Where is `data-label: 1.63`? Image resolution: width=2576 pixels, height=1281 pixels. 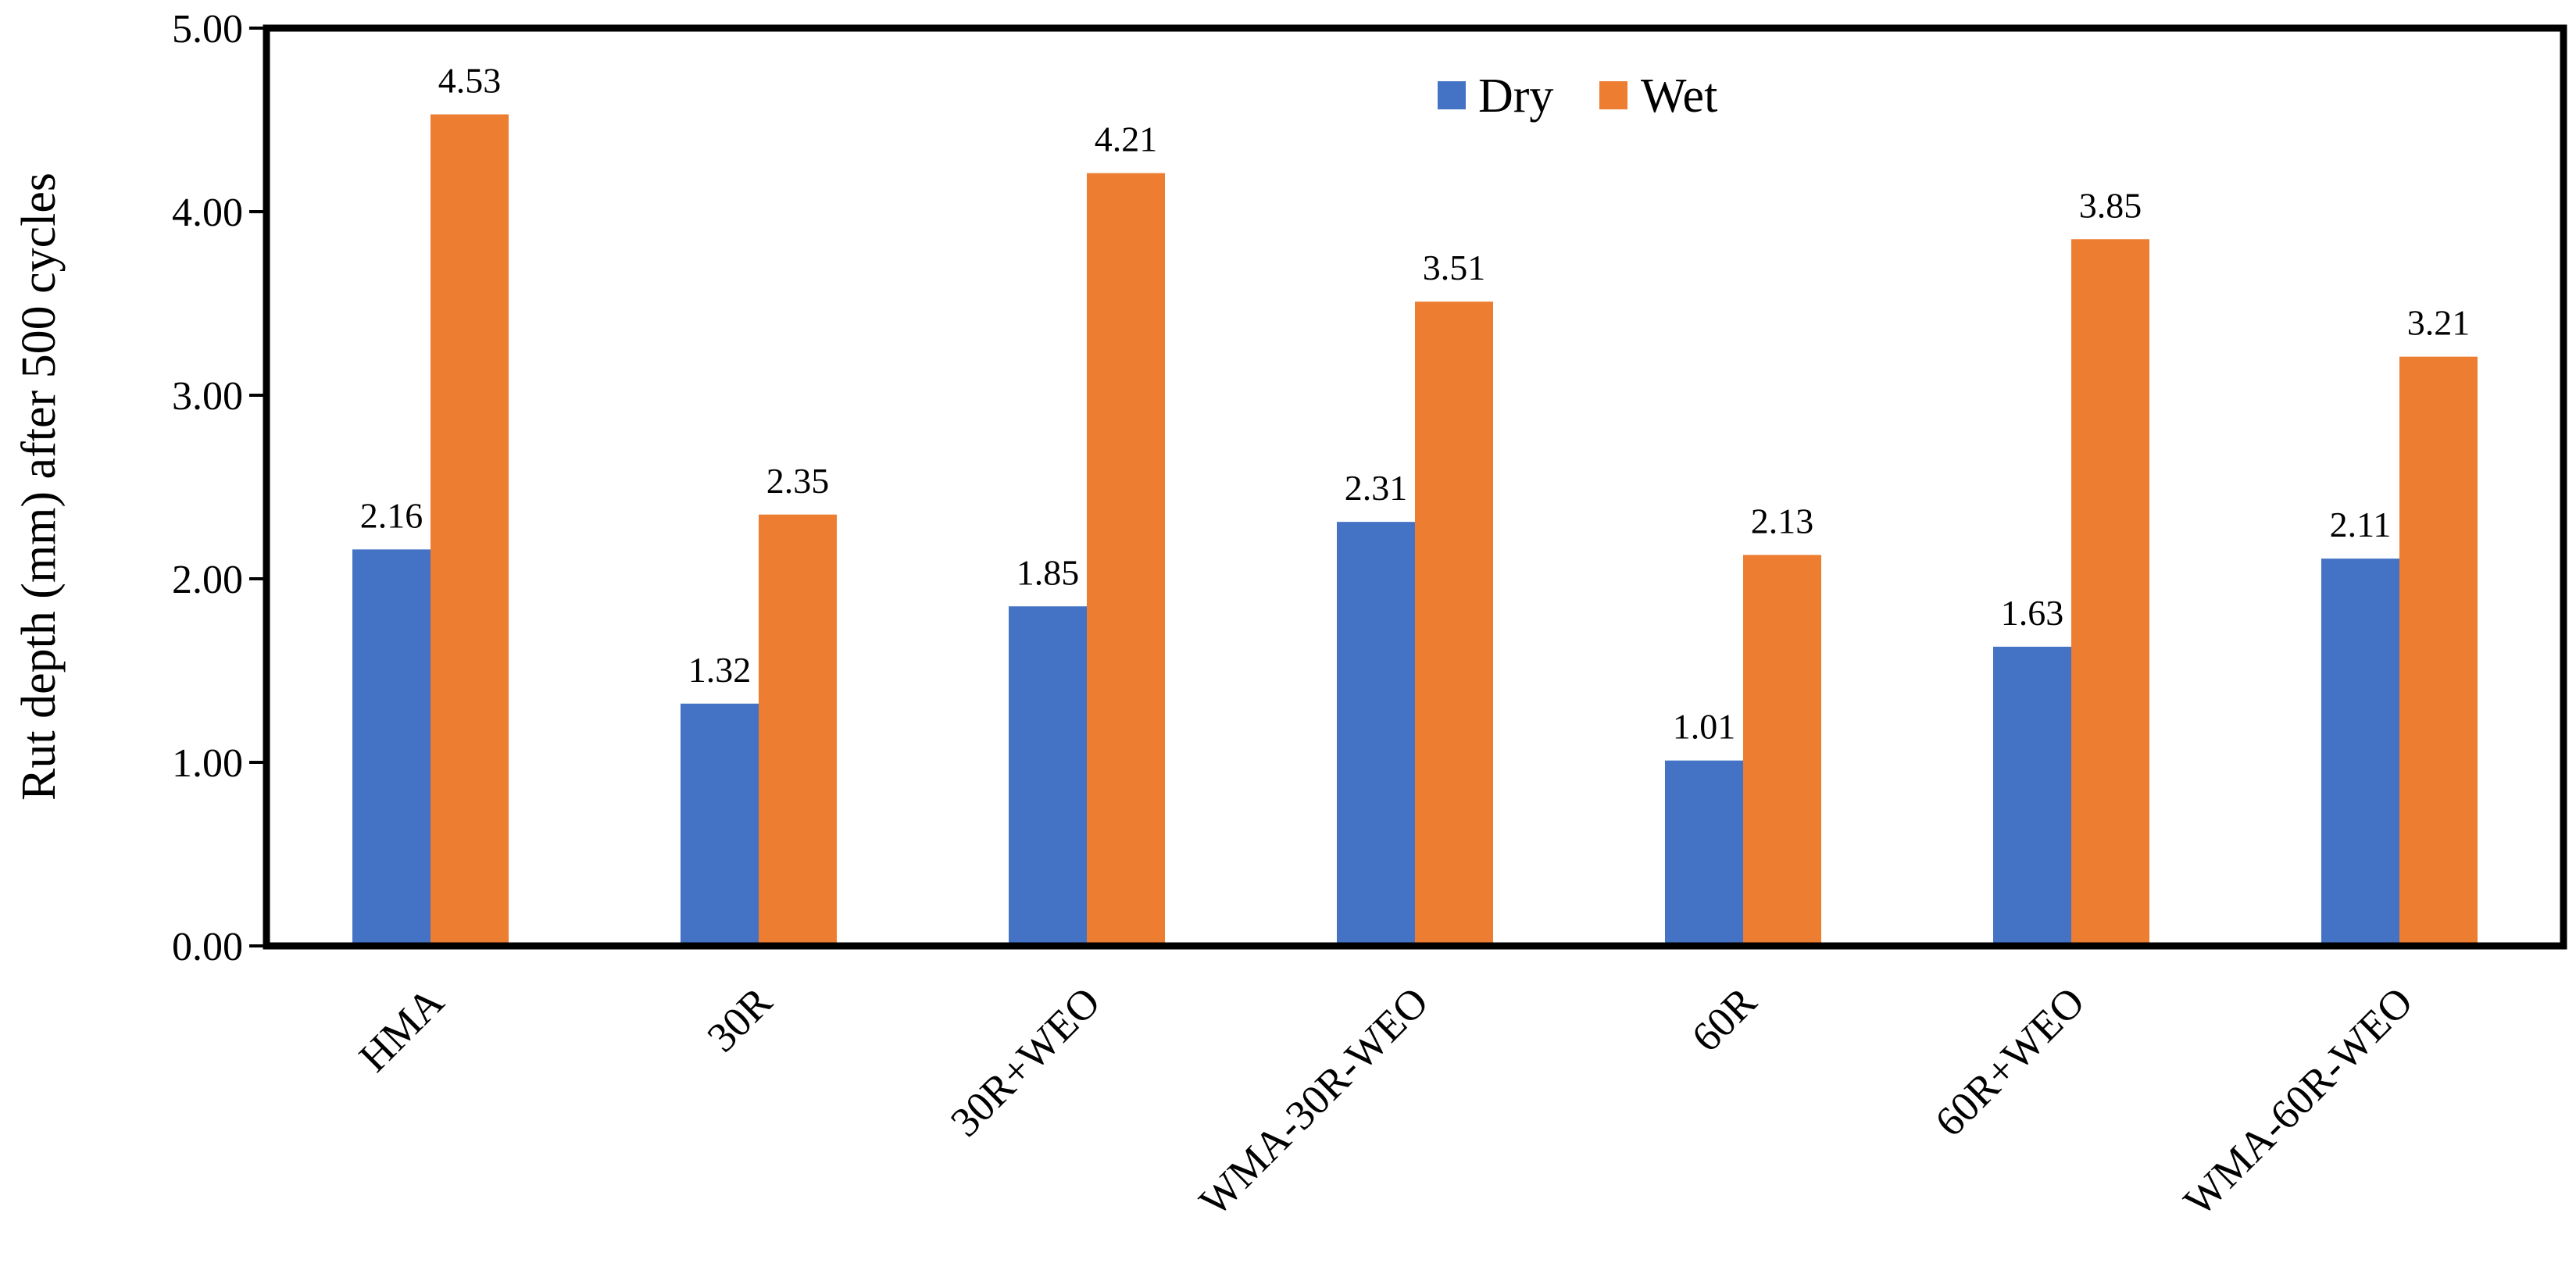 data-label: 1.63 is located at coordinates (2032, 613).